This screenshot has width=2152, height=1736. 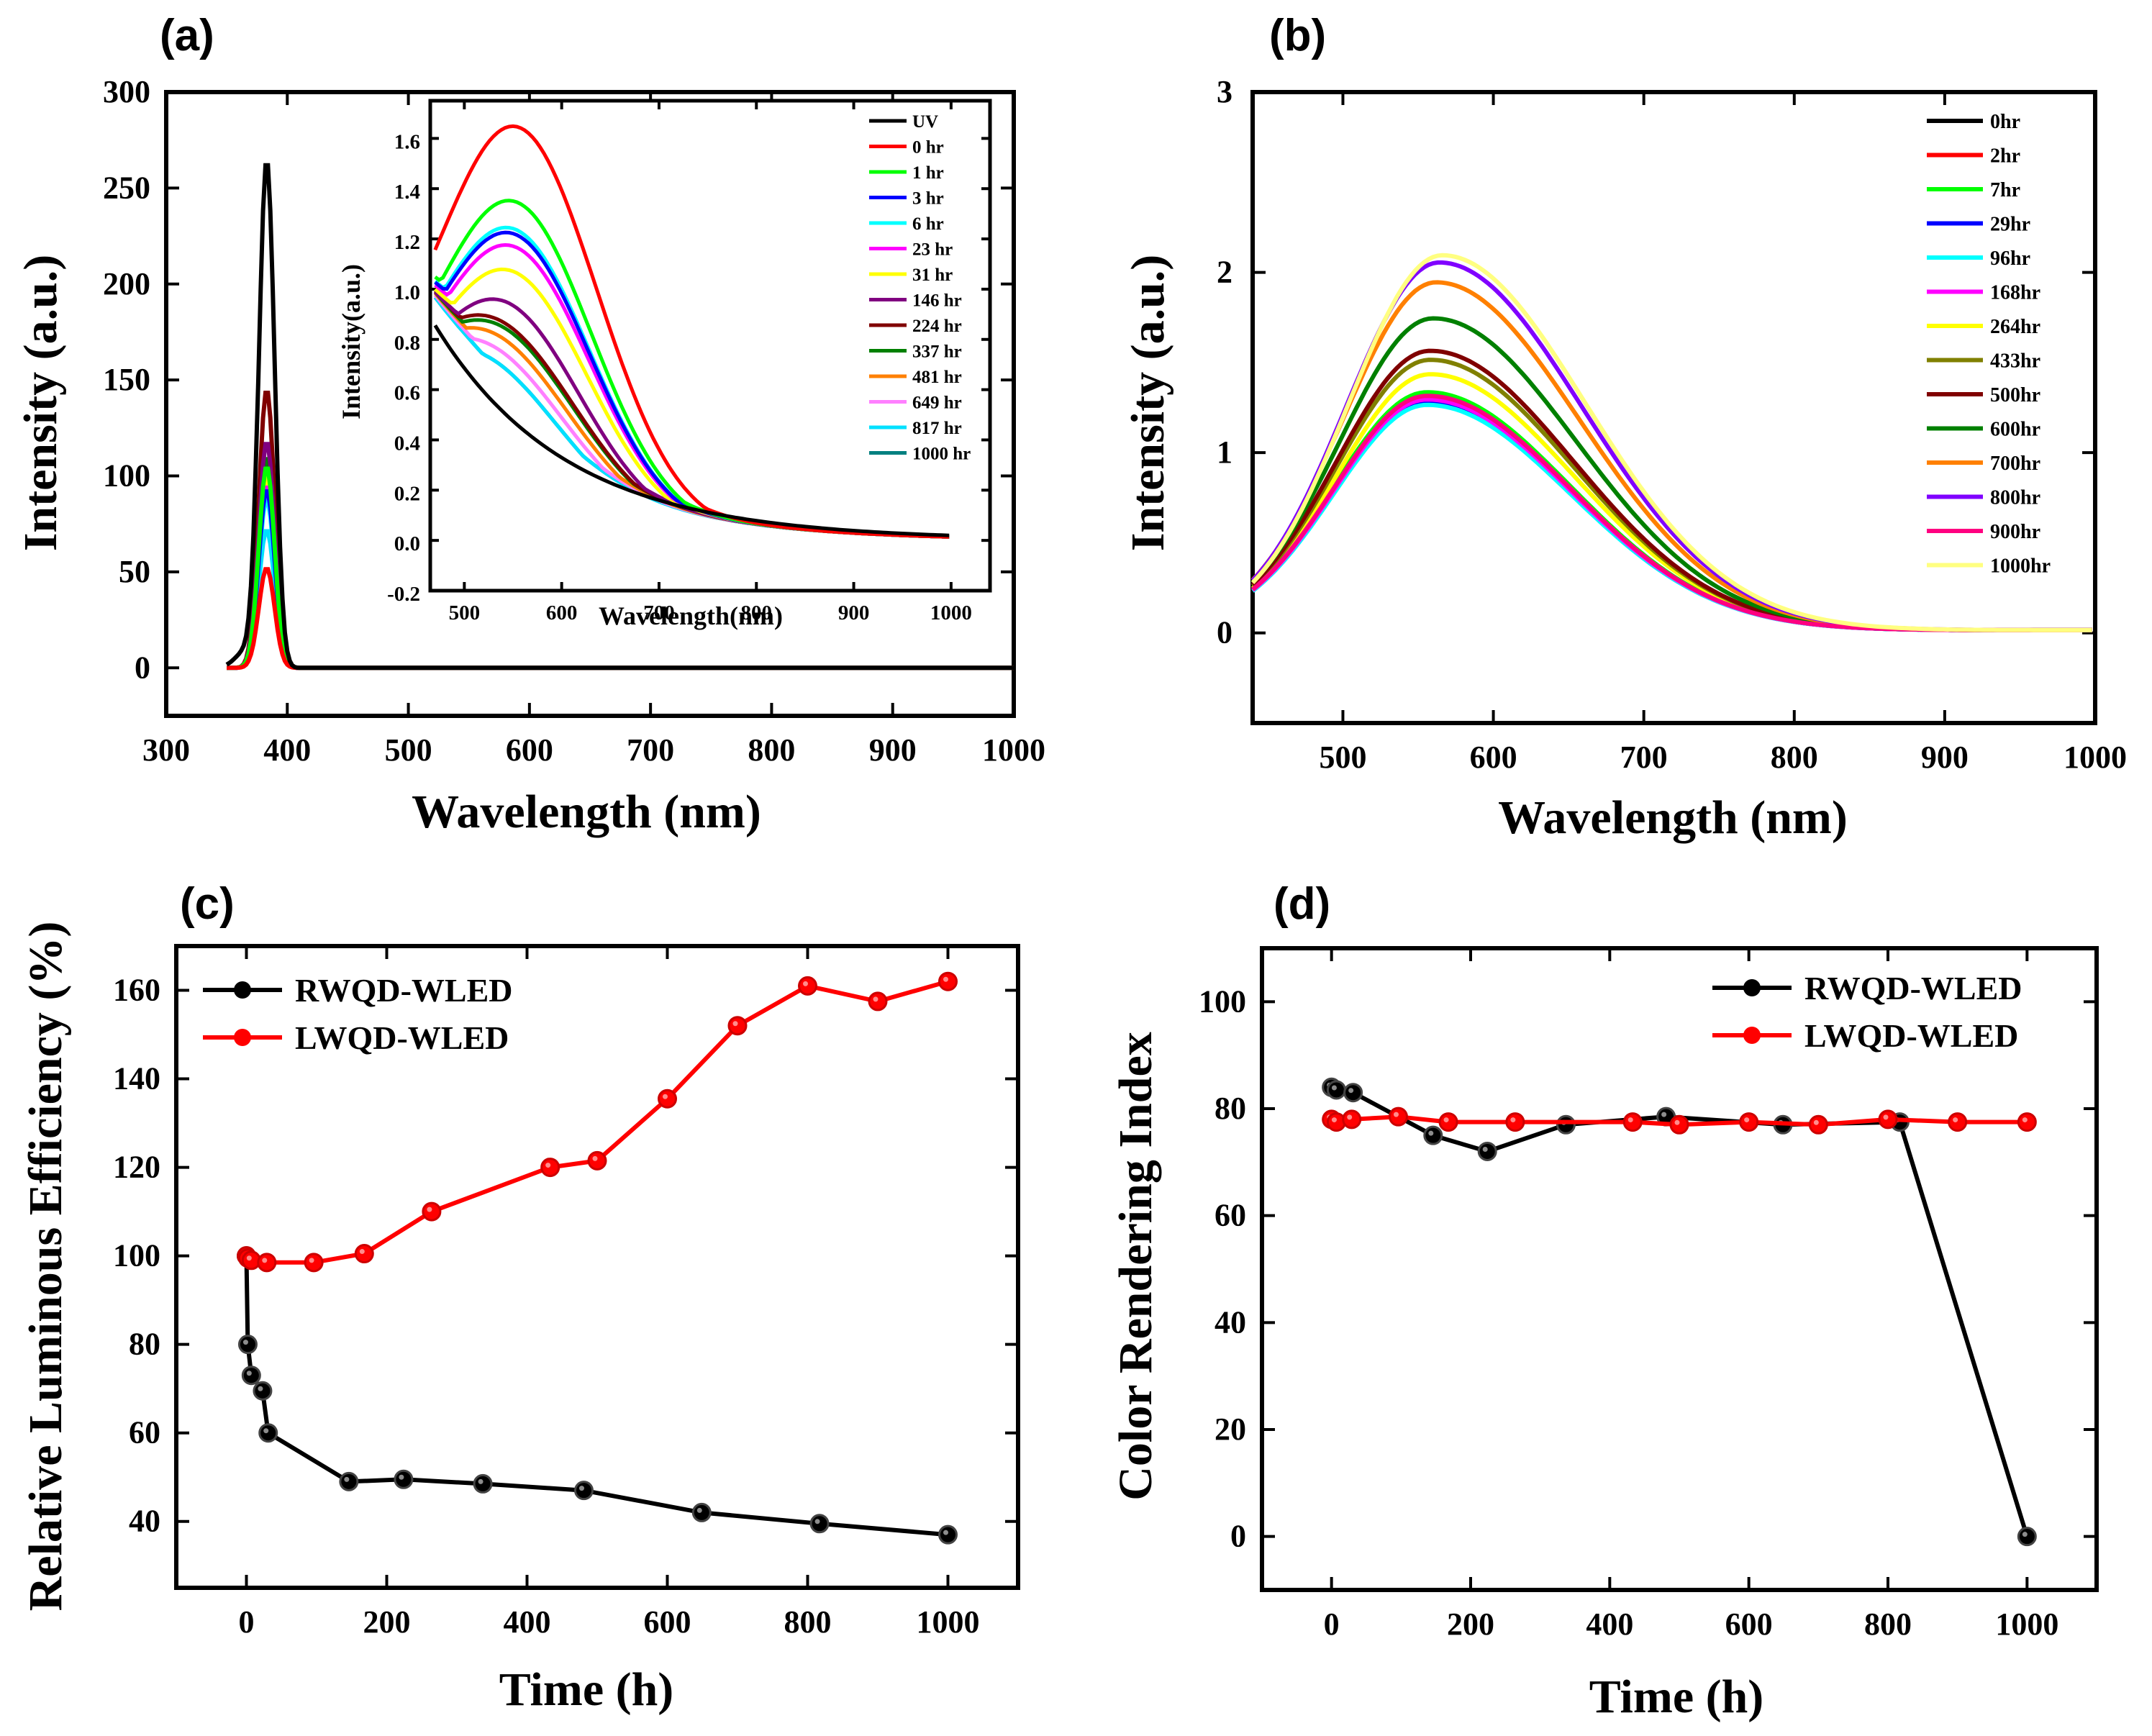 What do you see at coordinates (529, 750) in the screenshot?
I see `x-tick-label: 600` at bounding box center [529, 750].